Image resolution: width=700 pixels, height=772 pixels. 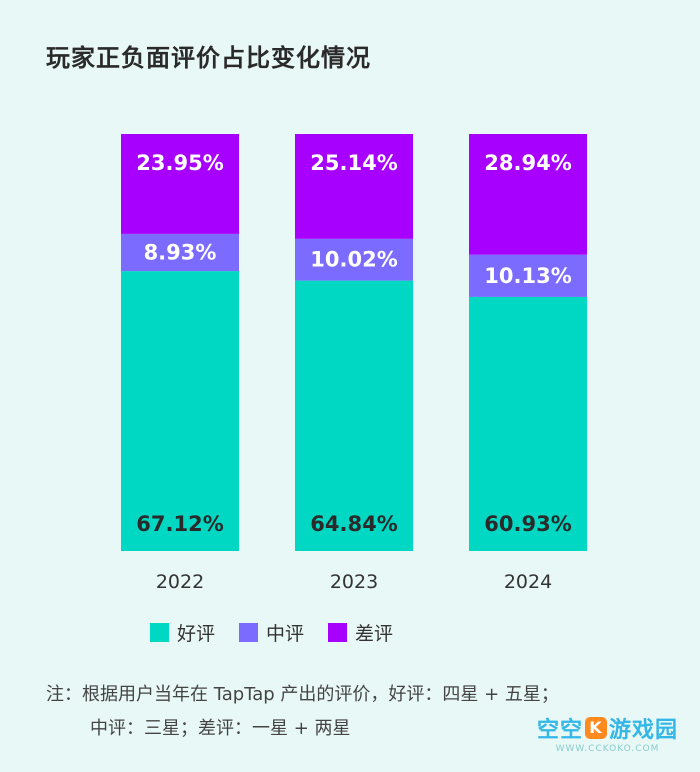 I want to click on bar-segment-positive-2024, so click(x=528, y=423).